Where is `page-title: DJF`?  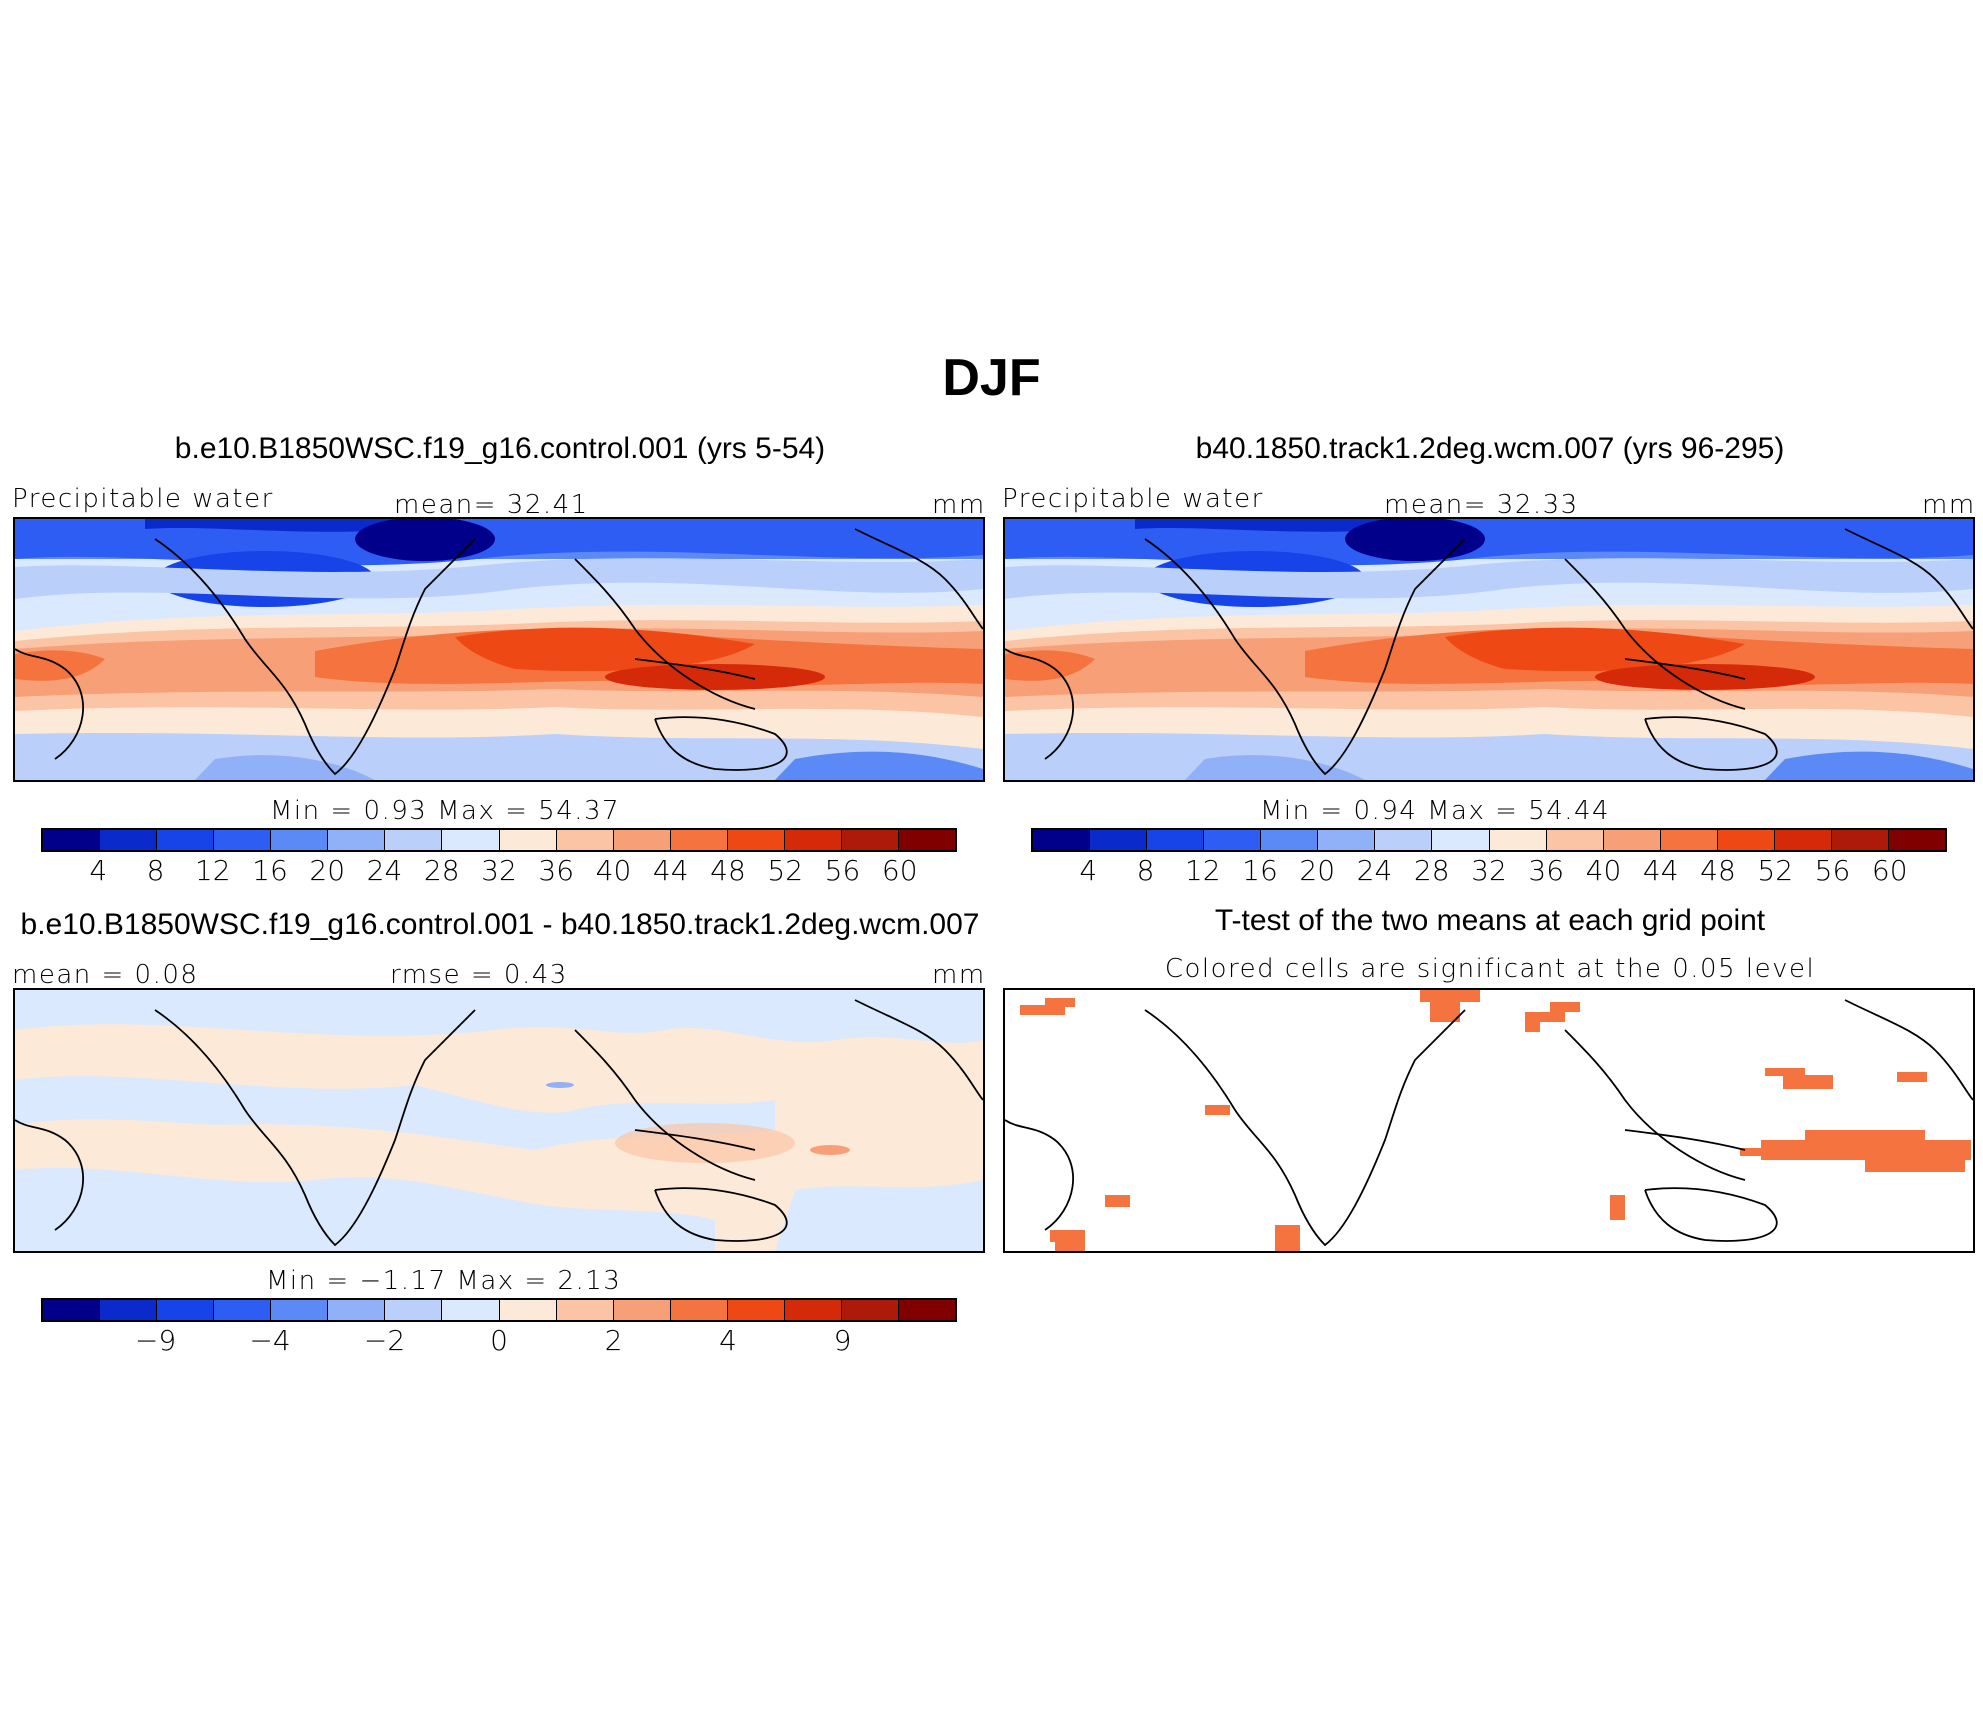 page-title: DJF is located at coordinates (991, 378).